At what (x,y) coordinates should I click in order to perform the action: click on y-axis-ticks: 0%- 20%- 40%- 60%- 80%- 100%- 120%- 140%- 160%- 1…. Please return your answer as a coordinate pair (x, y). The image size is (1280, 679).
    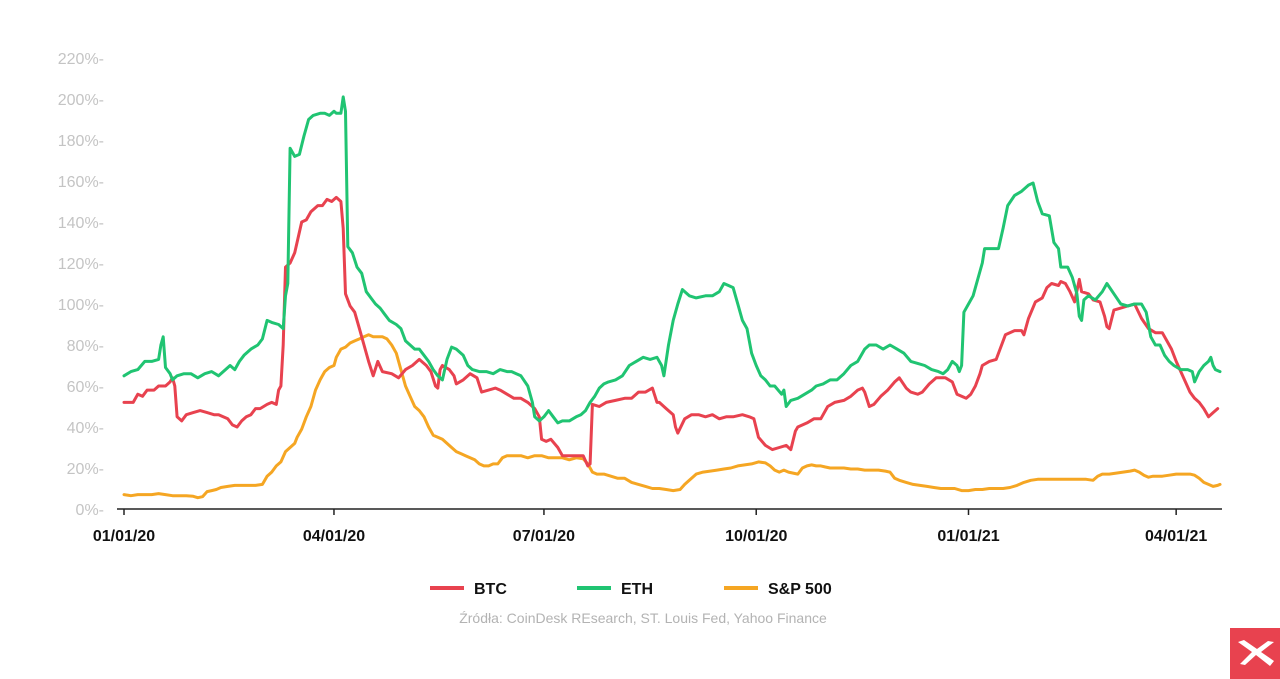
    Looking at the image, I should click on (81, 285).